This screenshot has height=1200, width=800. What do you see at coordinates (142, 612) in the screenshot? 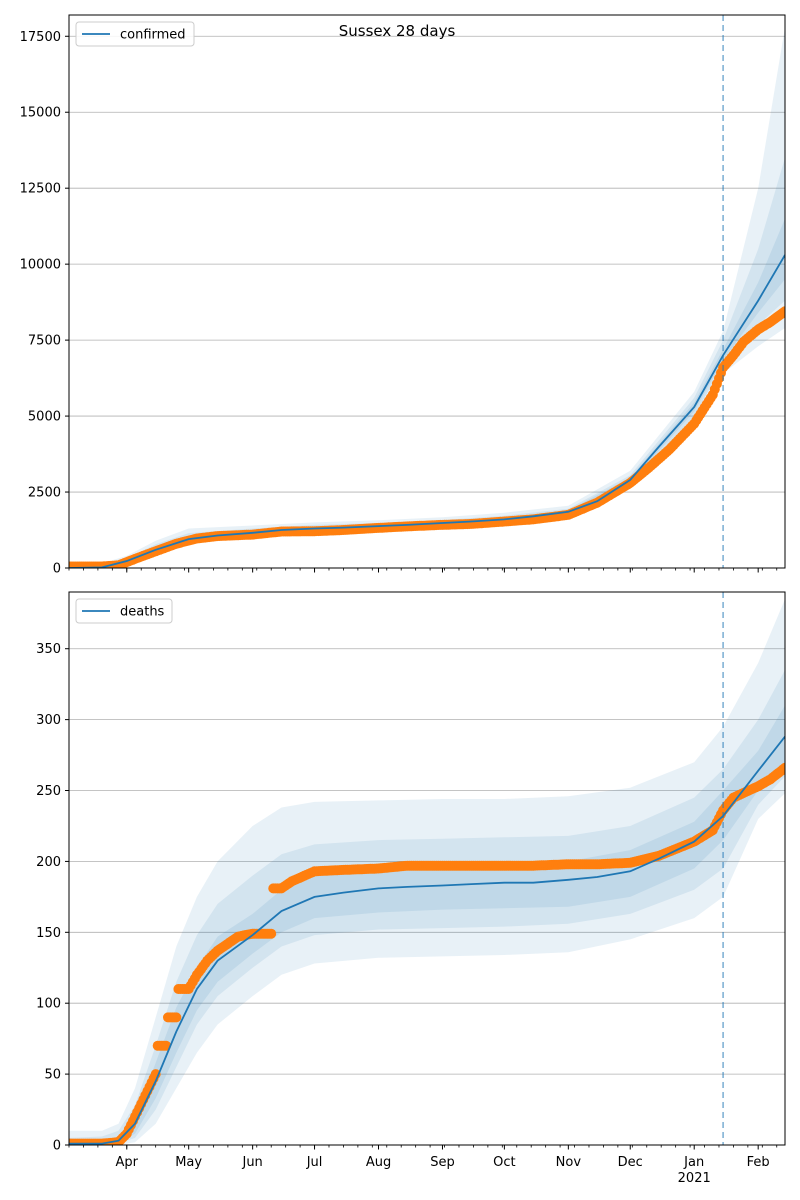
I see `legend-label: deaths` at bounding box center [142, 612].